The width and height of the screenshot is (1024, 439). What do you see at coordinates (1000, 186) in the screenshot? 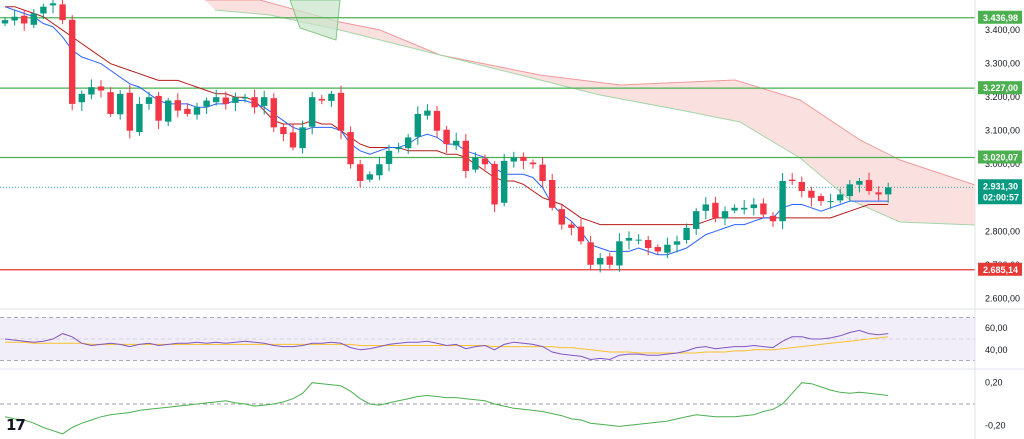
I see `current-price-label: 2.931,30` at bounding box center [1000, 186].